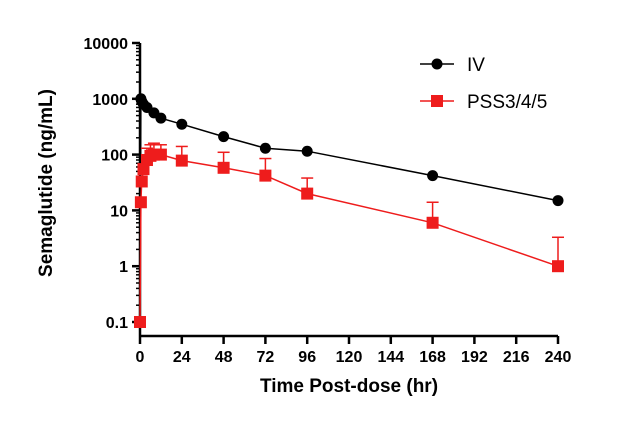 This screenshot has width=630, height=431. What do you see at coordinates (349, 357) in the screenshot?
I see `x-tick-label: 120` at bounding box center [349, 357].